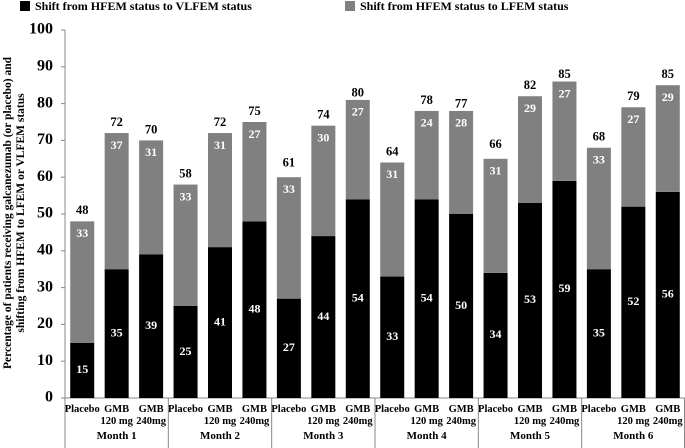  What do you see at coordinates (323, 115) in the screenshot?
I see `total-label: 74` at bounding box center [323, 115].